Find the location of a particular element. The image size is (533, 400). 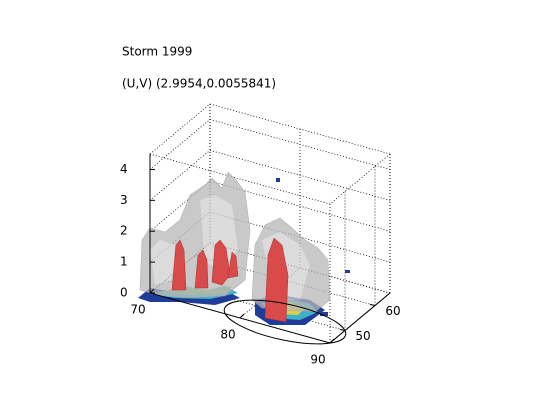

z-tick-label: 2 is located at coordinates (124, 231).